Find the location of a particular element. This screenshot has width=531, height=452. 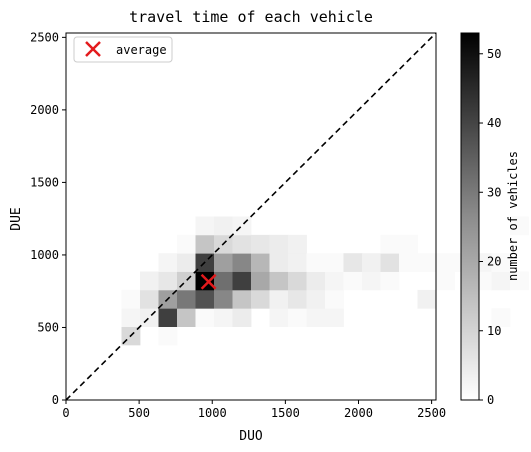

colorbar-tick-label: 10 is located at coordinates (494, 331).